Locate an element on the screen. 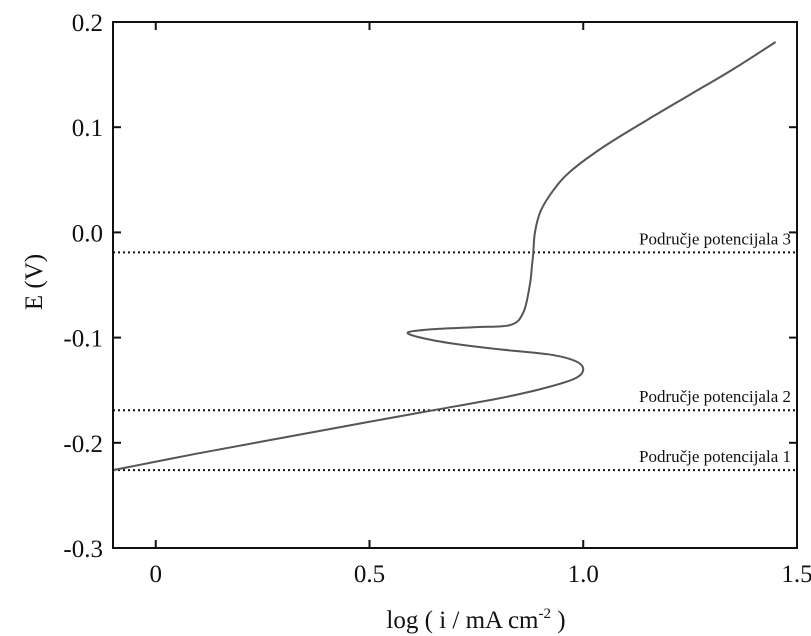 The image size is (811, 636). x-axis-label: log ( i / mA cm-2 ) is located at coordinates (475, 620).